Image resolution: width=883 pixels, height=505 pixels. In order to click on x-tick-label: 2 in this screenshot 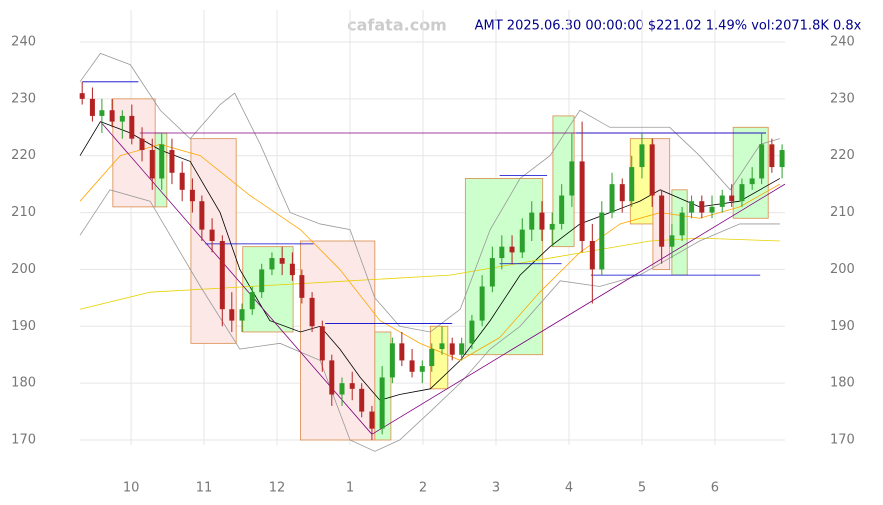, I will do `click(423, 488)`.